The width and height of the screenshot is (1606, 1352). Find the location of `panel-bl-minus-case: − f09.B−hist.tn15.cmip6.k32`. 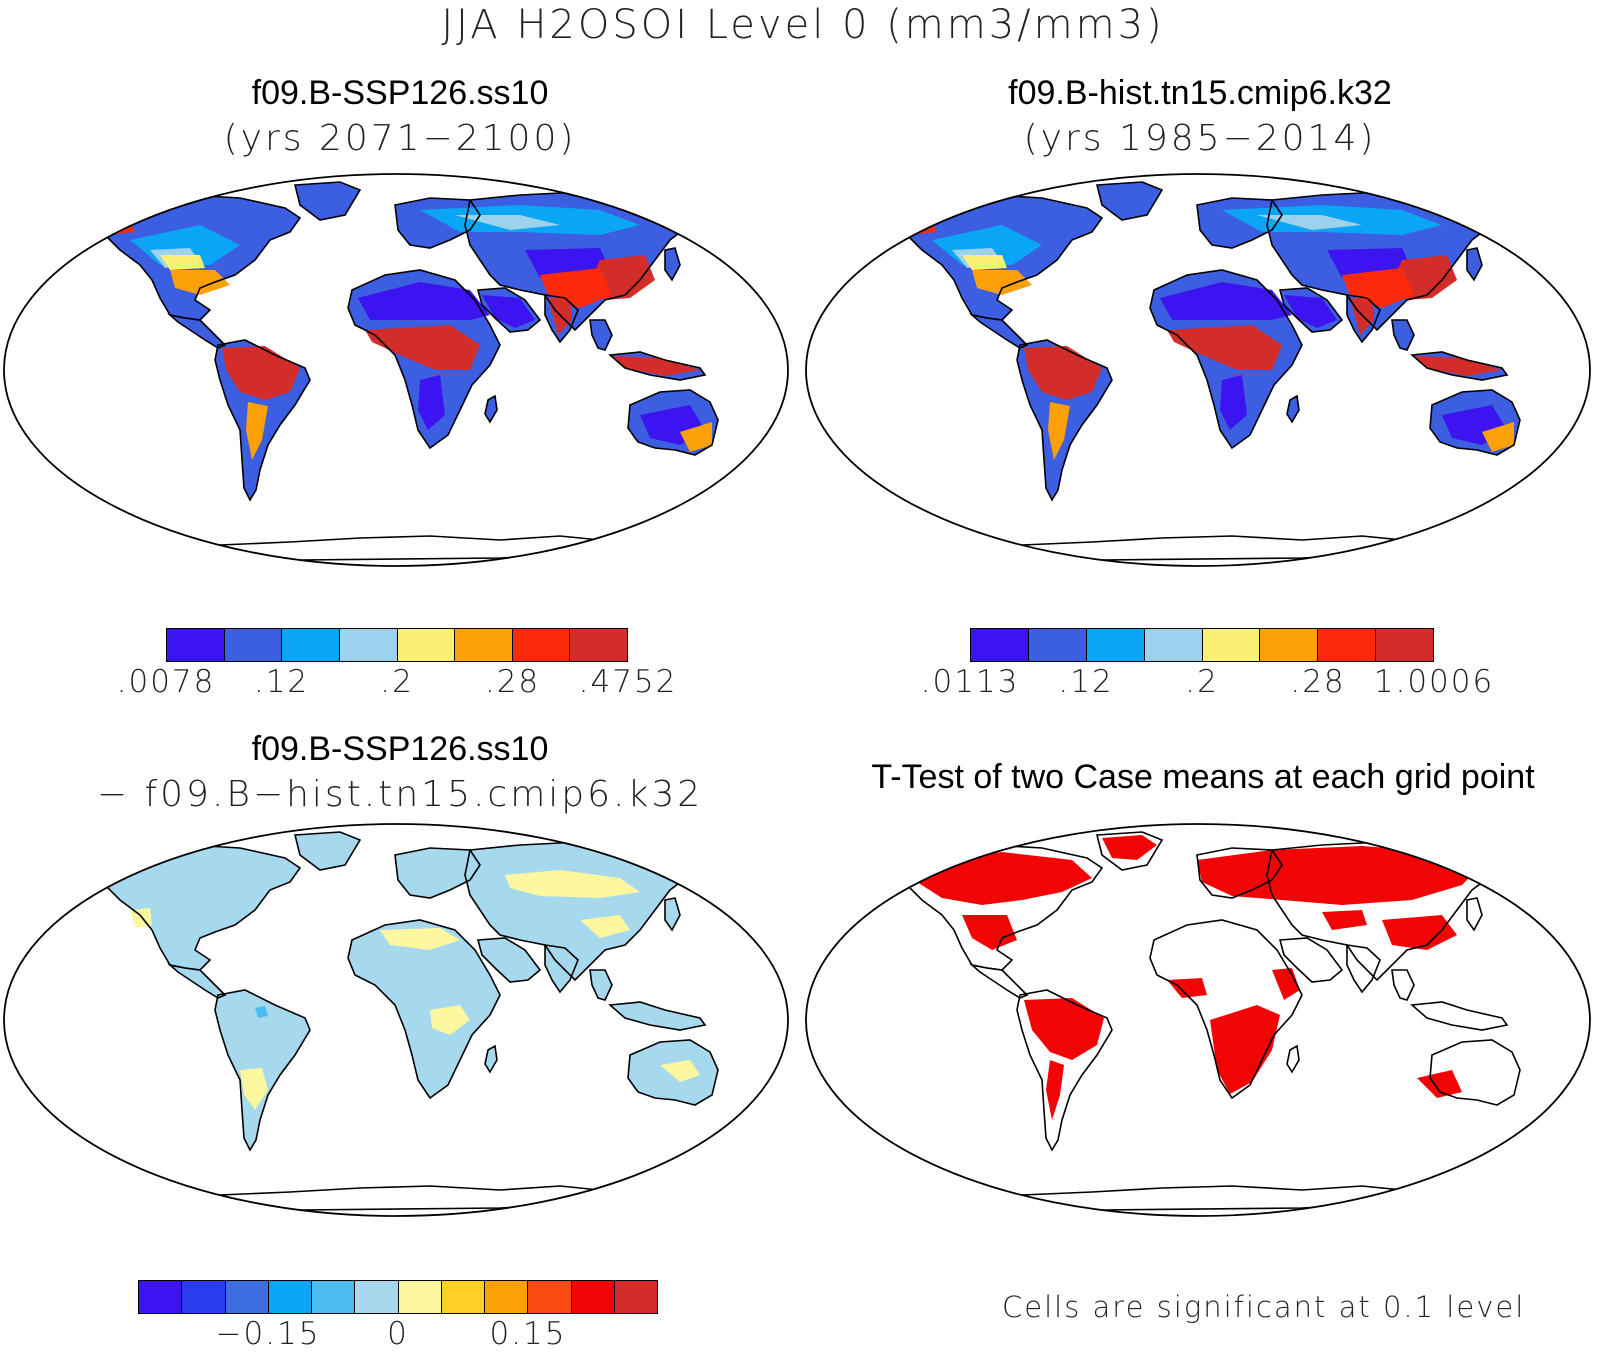

panel-bl-minus-case: − f09.B−hist.tn15.cmip6.k32 is located at coordinates (400, 794).